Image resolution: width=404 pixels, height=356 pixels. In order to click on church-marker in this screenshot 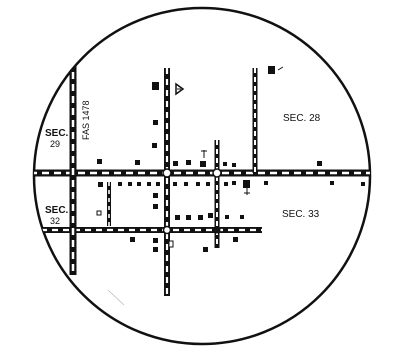, I will do `click(171, 244)`.